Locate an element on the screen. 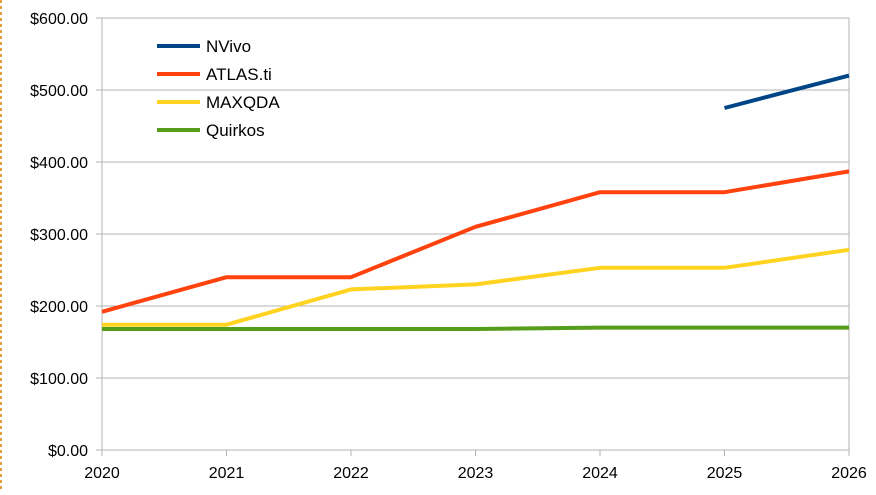  y-tick-label: $200.00 is located at coordinates (59, 307).